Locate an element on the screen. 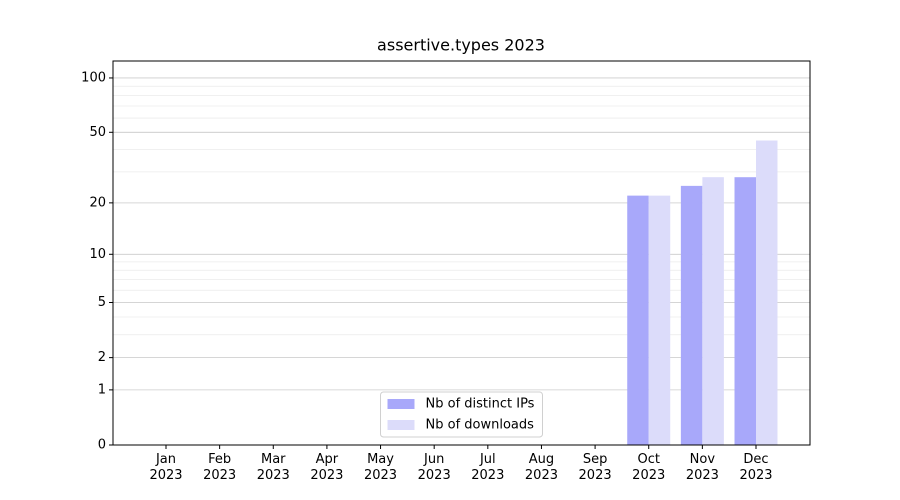 This screenshot has height=500, width=900. x-tick-label: Mar 2023 is located at coordinates (273, 467).